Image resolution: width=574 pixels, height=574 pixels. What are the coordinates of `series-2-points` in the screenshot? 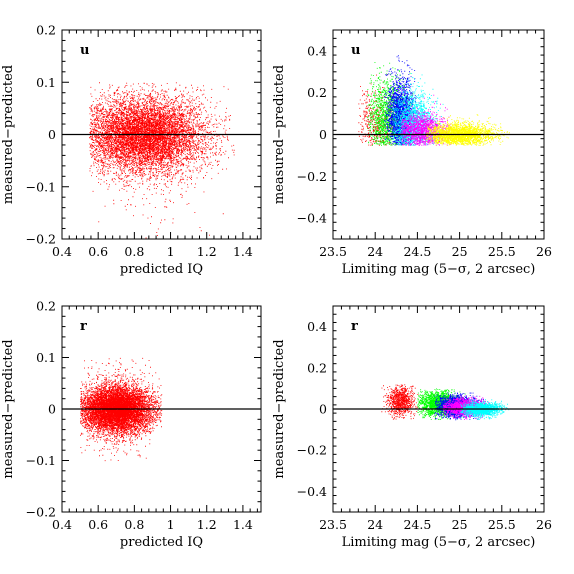 It's located at (401, 100).